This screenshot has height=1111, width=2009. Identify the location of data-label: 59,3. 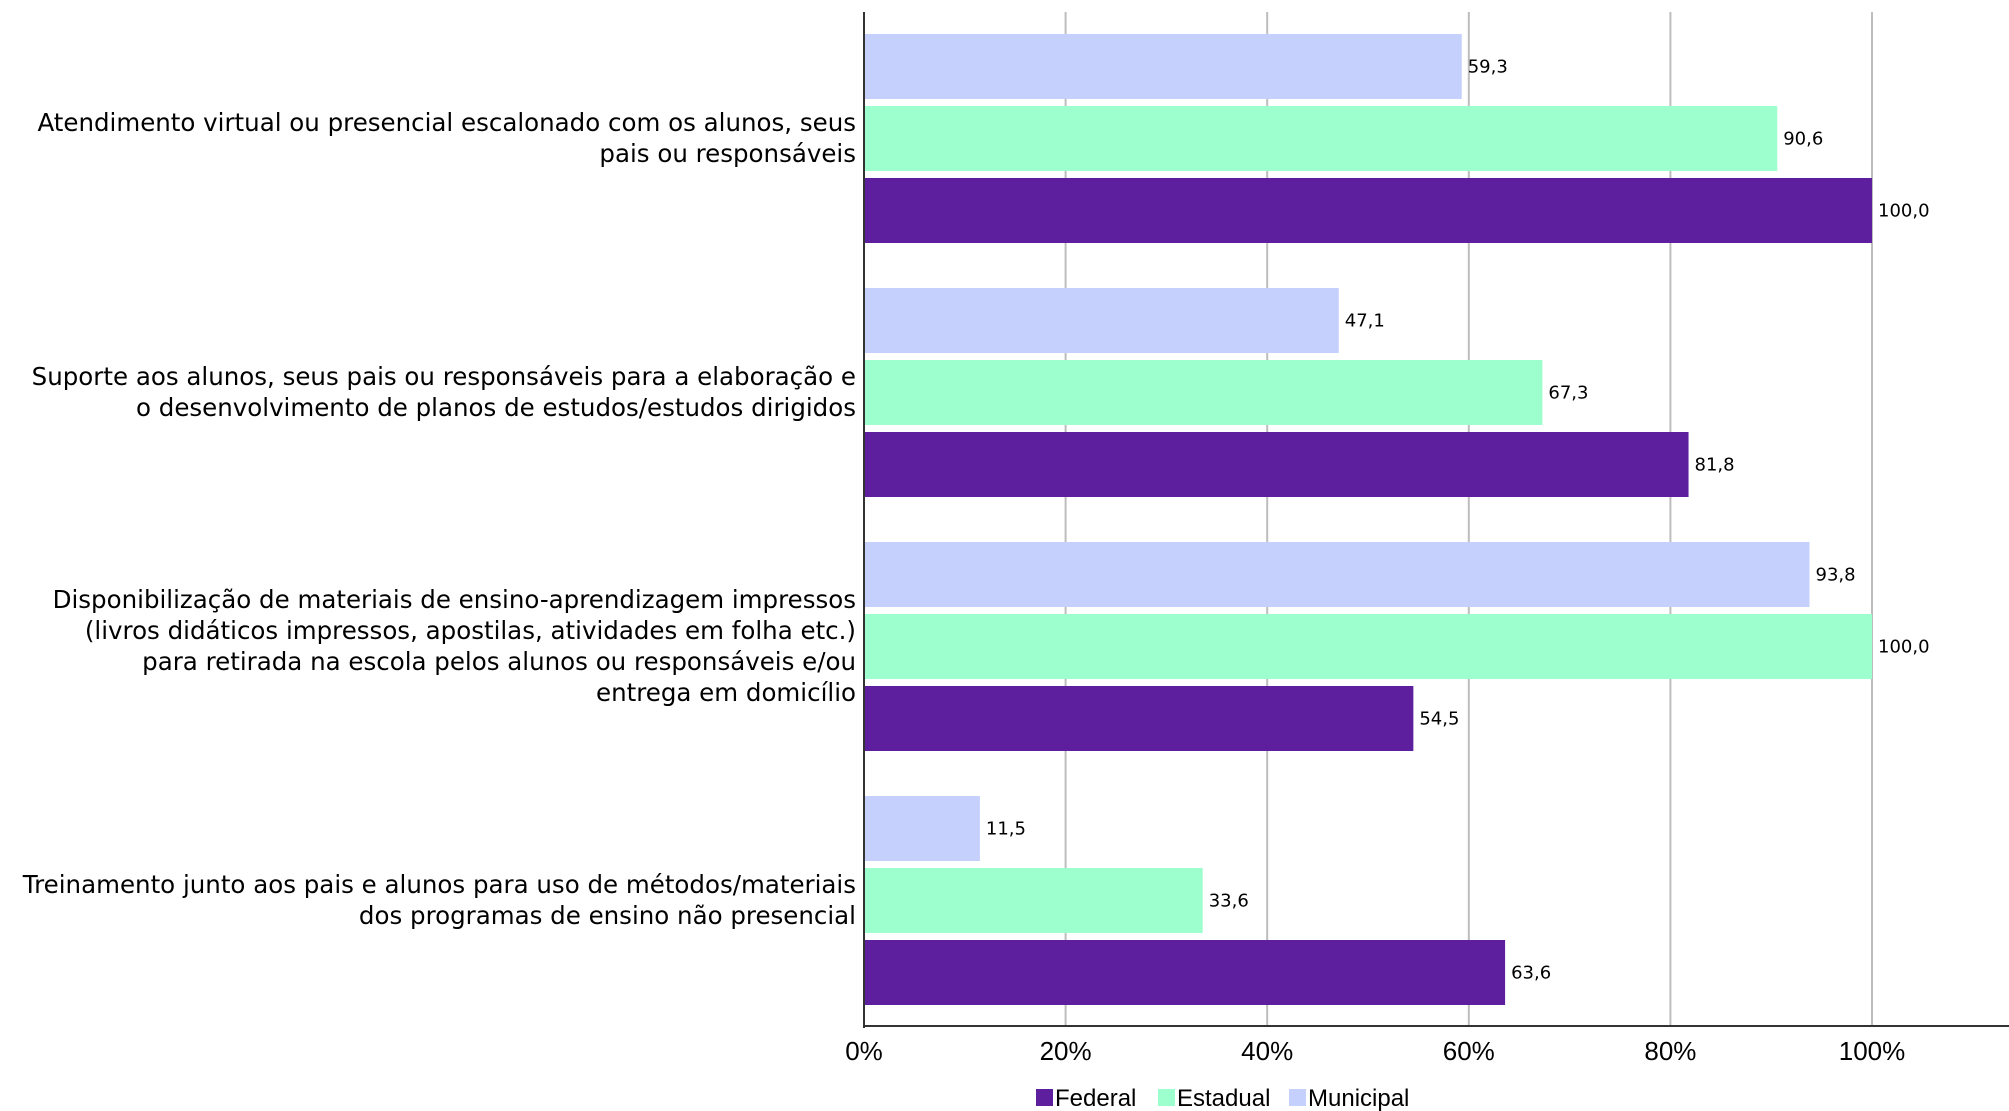
(1488, 67).